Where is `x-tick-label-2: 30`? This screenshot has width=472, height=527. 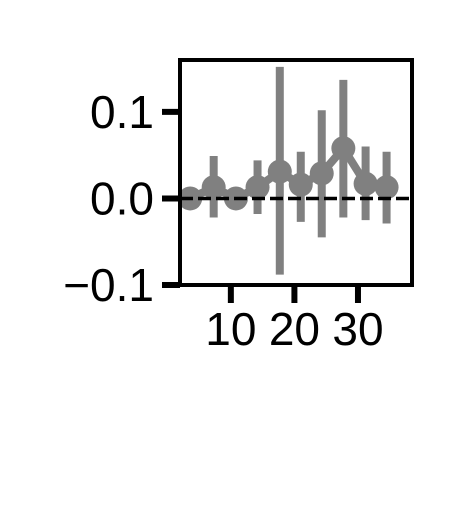
x-tick-label-2: 30 is located at coordinates (357, 329).